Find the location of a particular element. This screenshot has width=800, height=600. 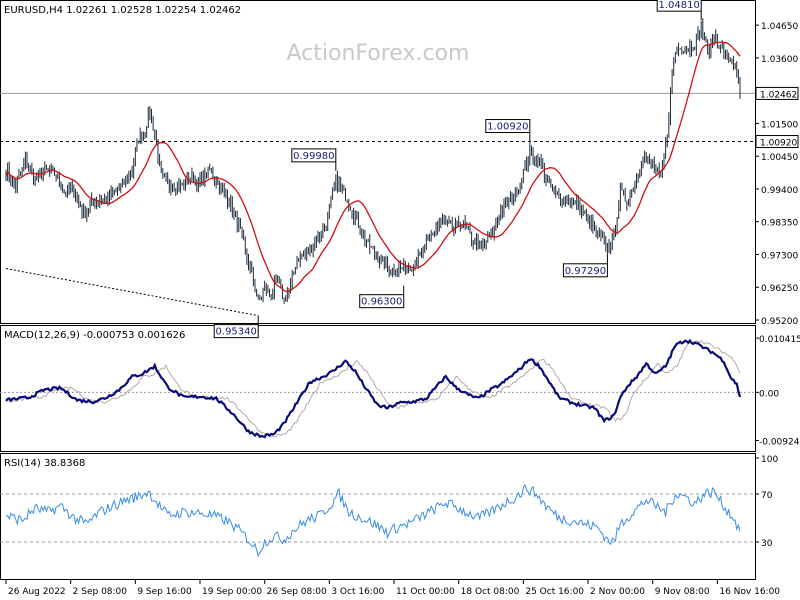

price-y-tick-label: 0.98350 is located at coordinates (779, 224).